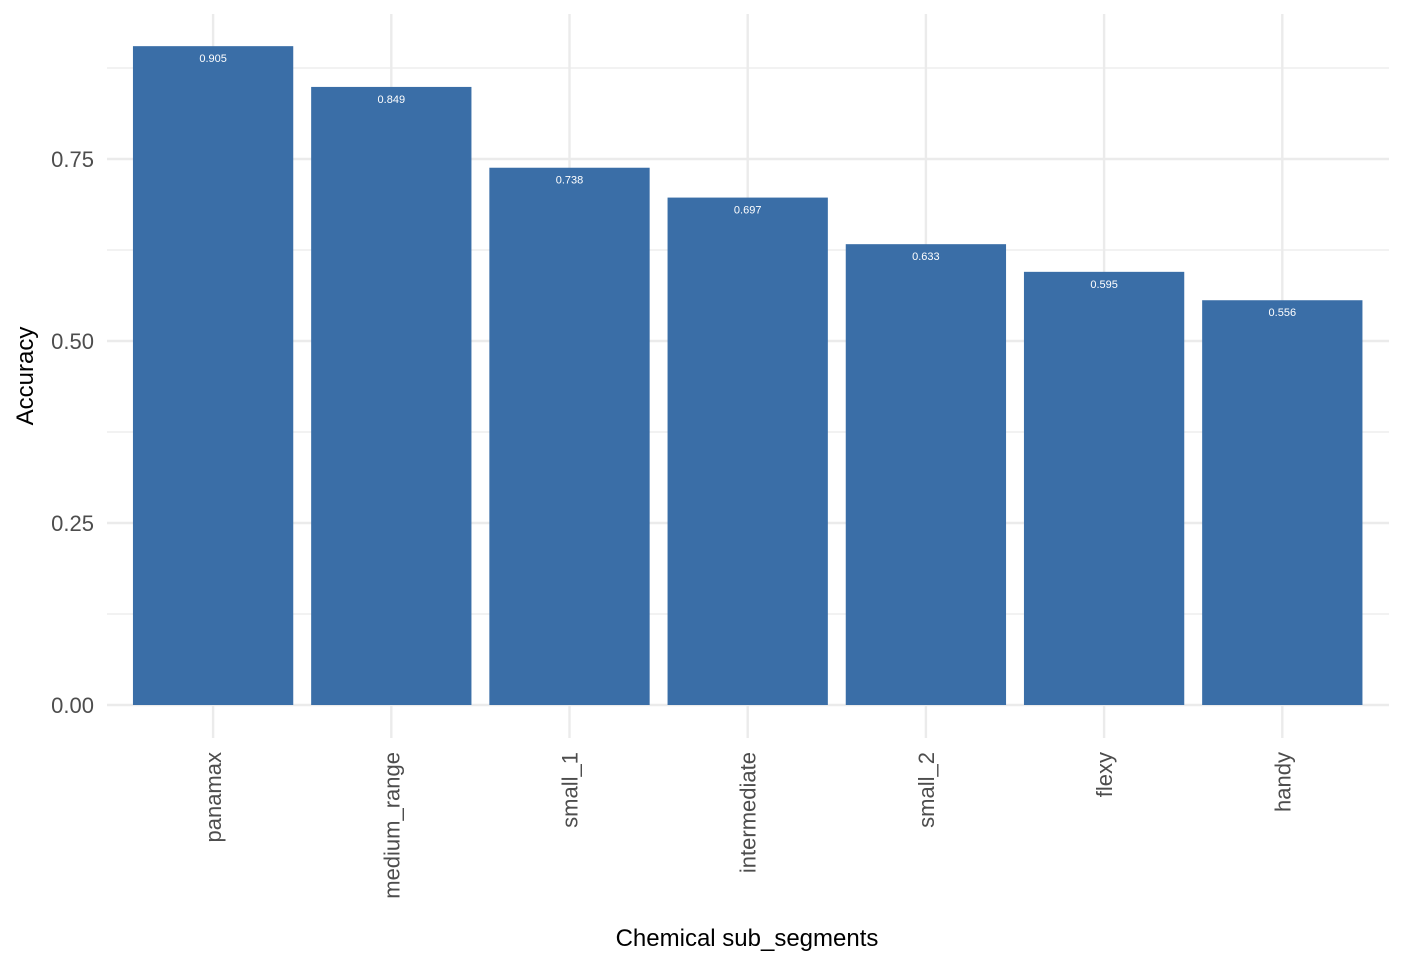 This screenshot has height=970, width=1402. What do you see at coordinates (72, 705) in the screenshot?
I see `y-tick-label: 0.00` at bounding box center [72, 705].